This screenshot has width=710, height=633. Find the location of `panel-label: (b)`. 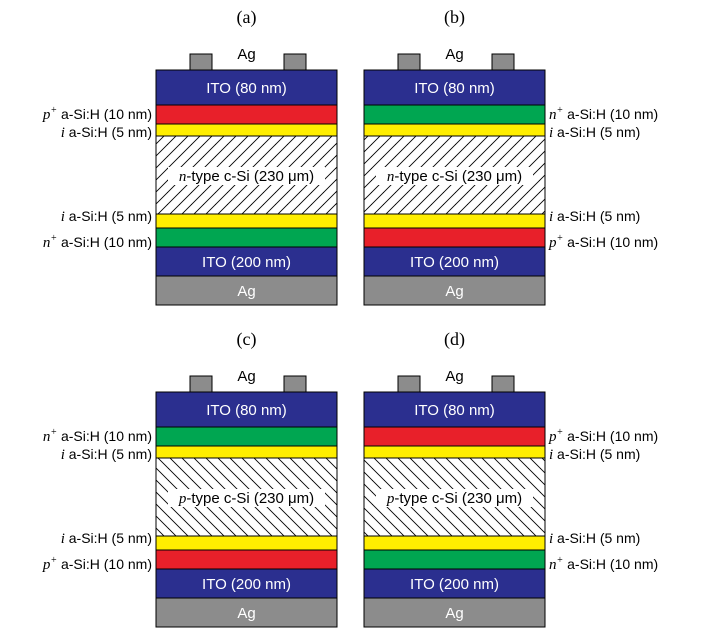

panel-label: (b) is located at coordinates (454, 17).